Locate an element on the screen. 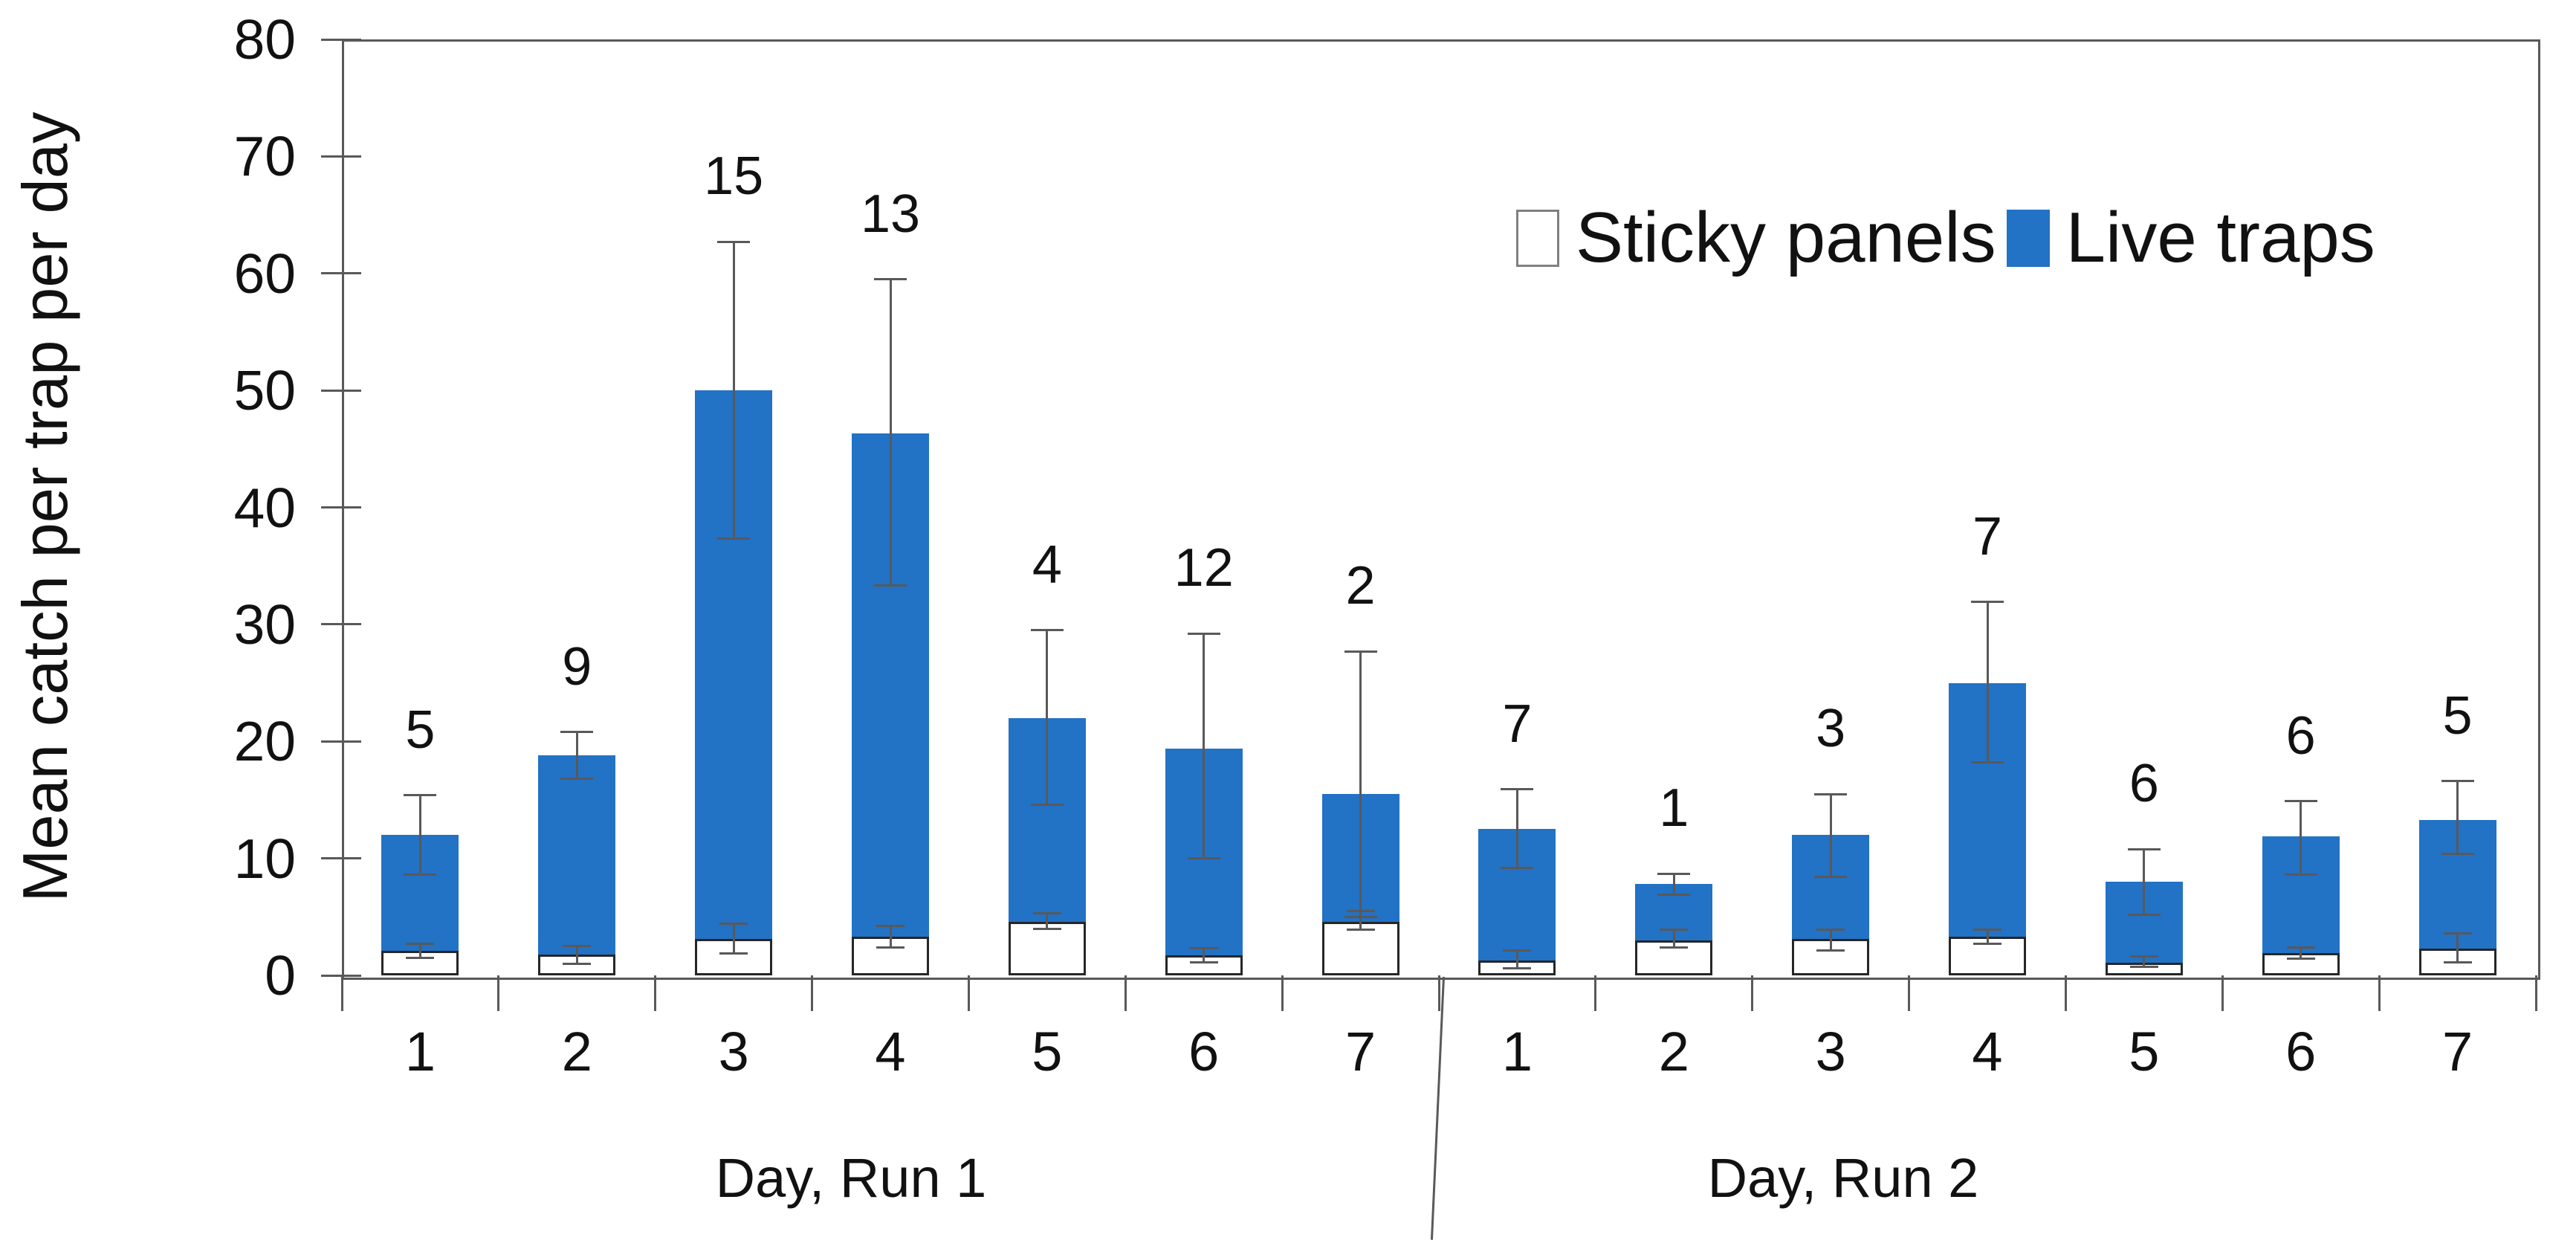 This screenshot has width=2576, height=1243. legend-item-live-traps: Live traps is located at coordinates (2190, 238).